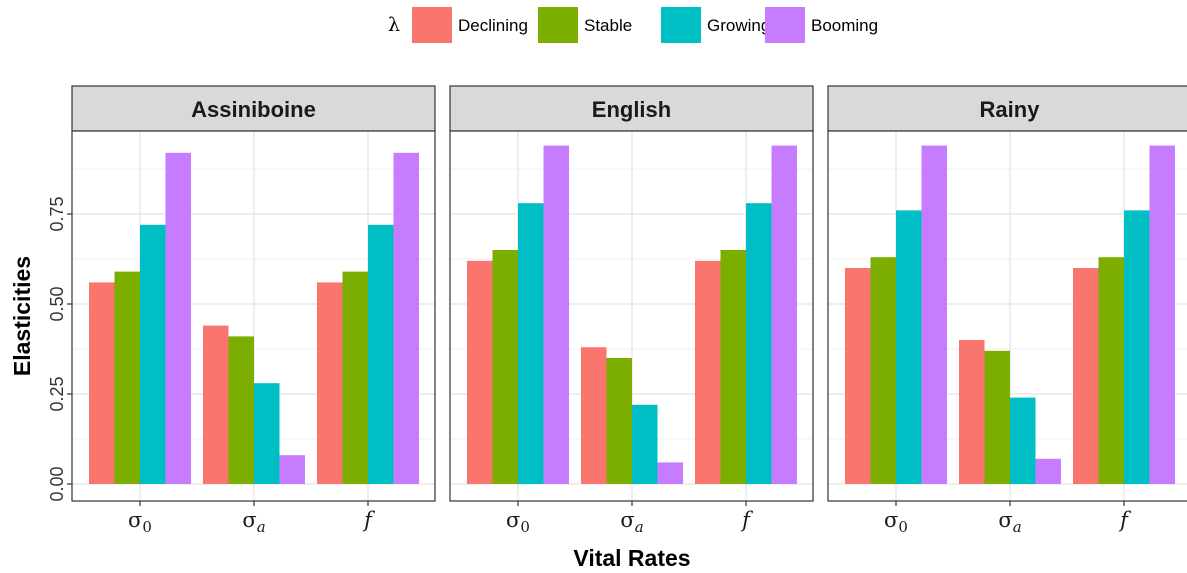 The width and height of the screenshot is (1187, 573). What do you see at coordinates (57, 213) in the screenshot?
I see `y-tick-label: 0.75` at bounding box center [57, 213].